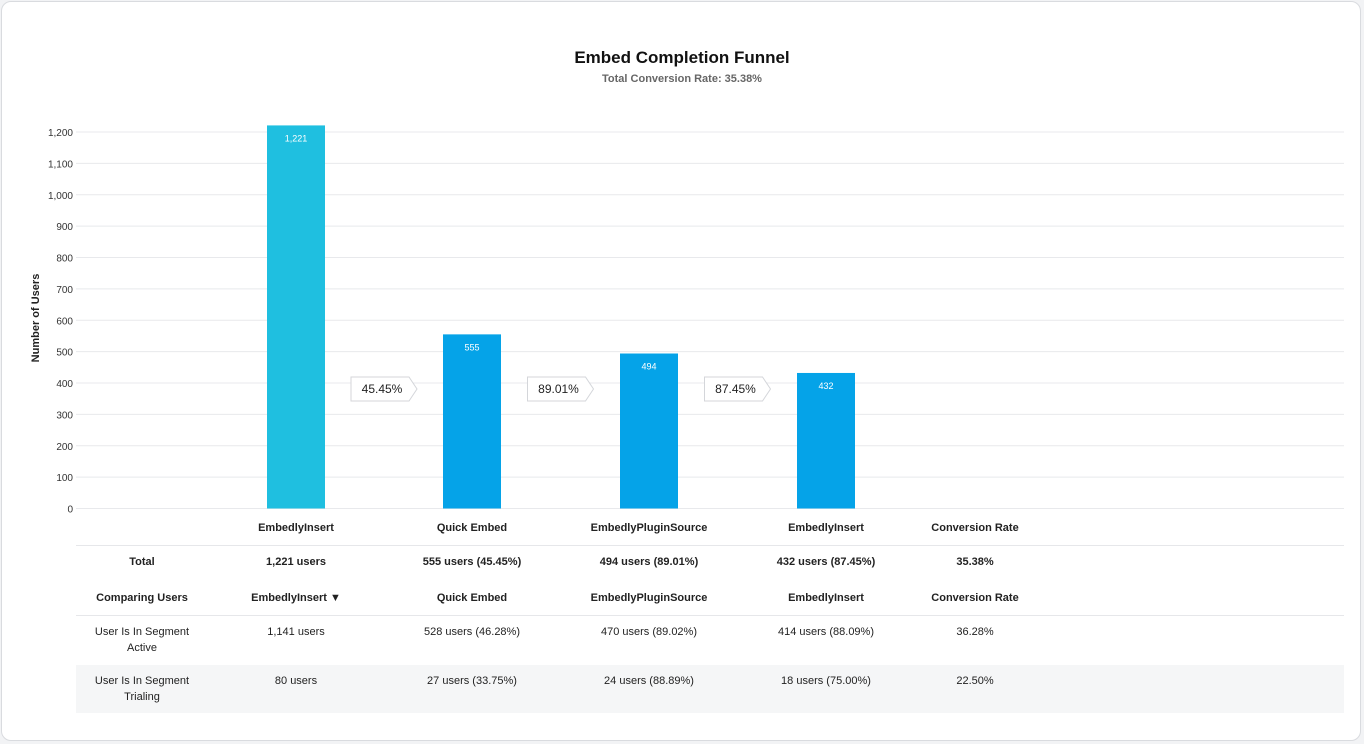  Describe the element at coordinates (472, 528) in the screenshot. I see `category-label: Quick Embed` at that location.